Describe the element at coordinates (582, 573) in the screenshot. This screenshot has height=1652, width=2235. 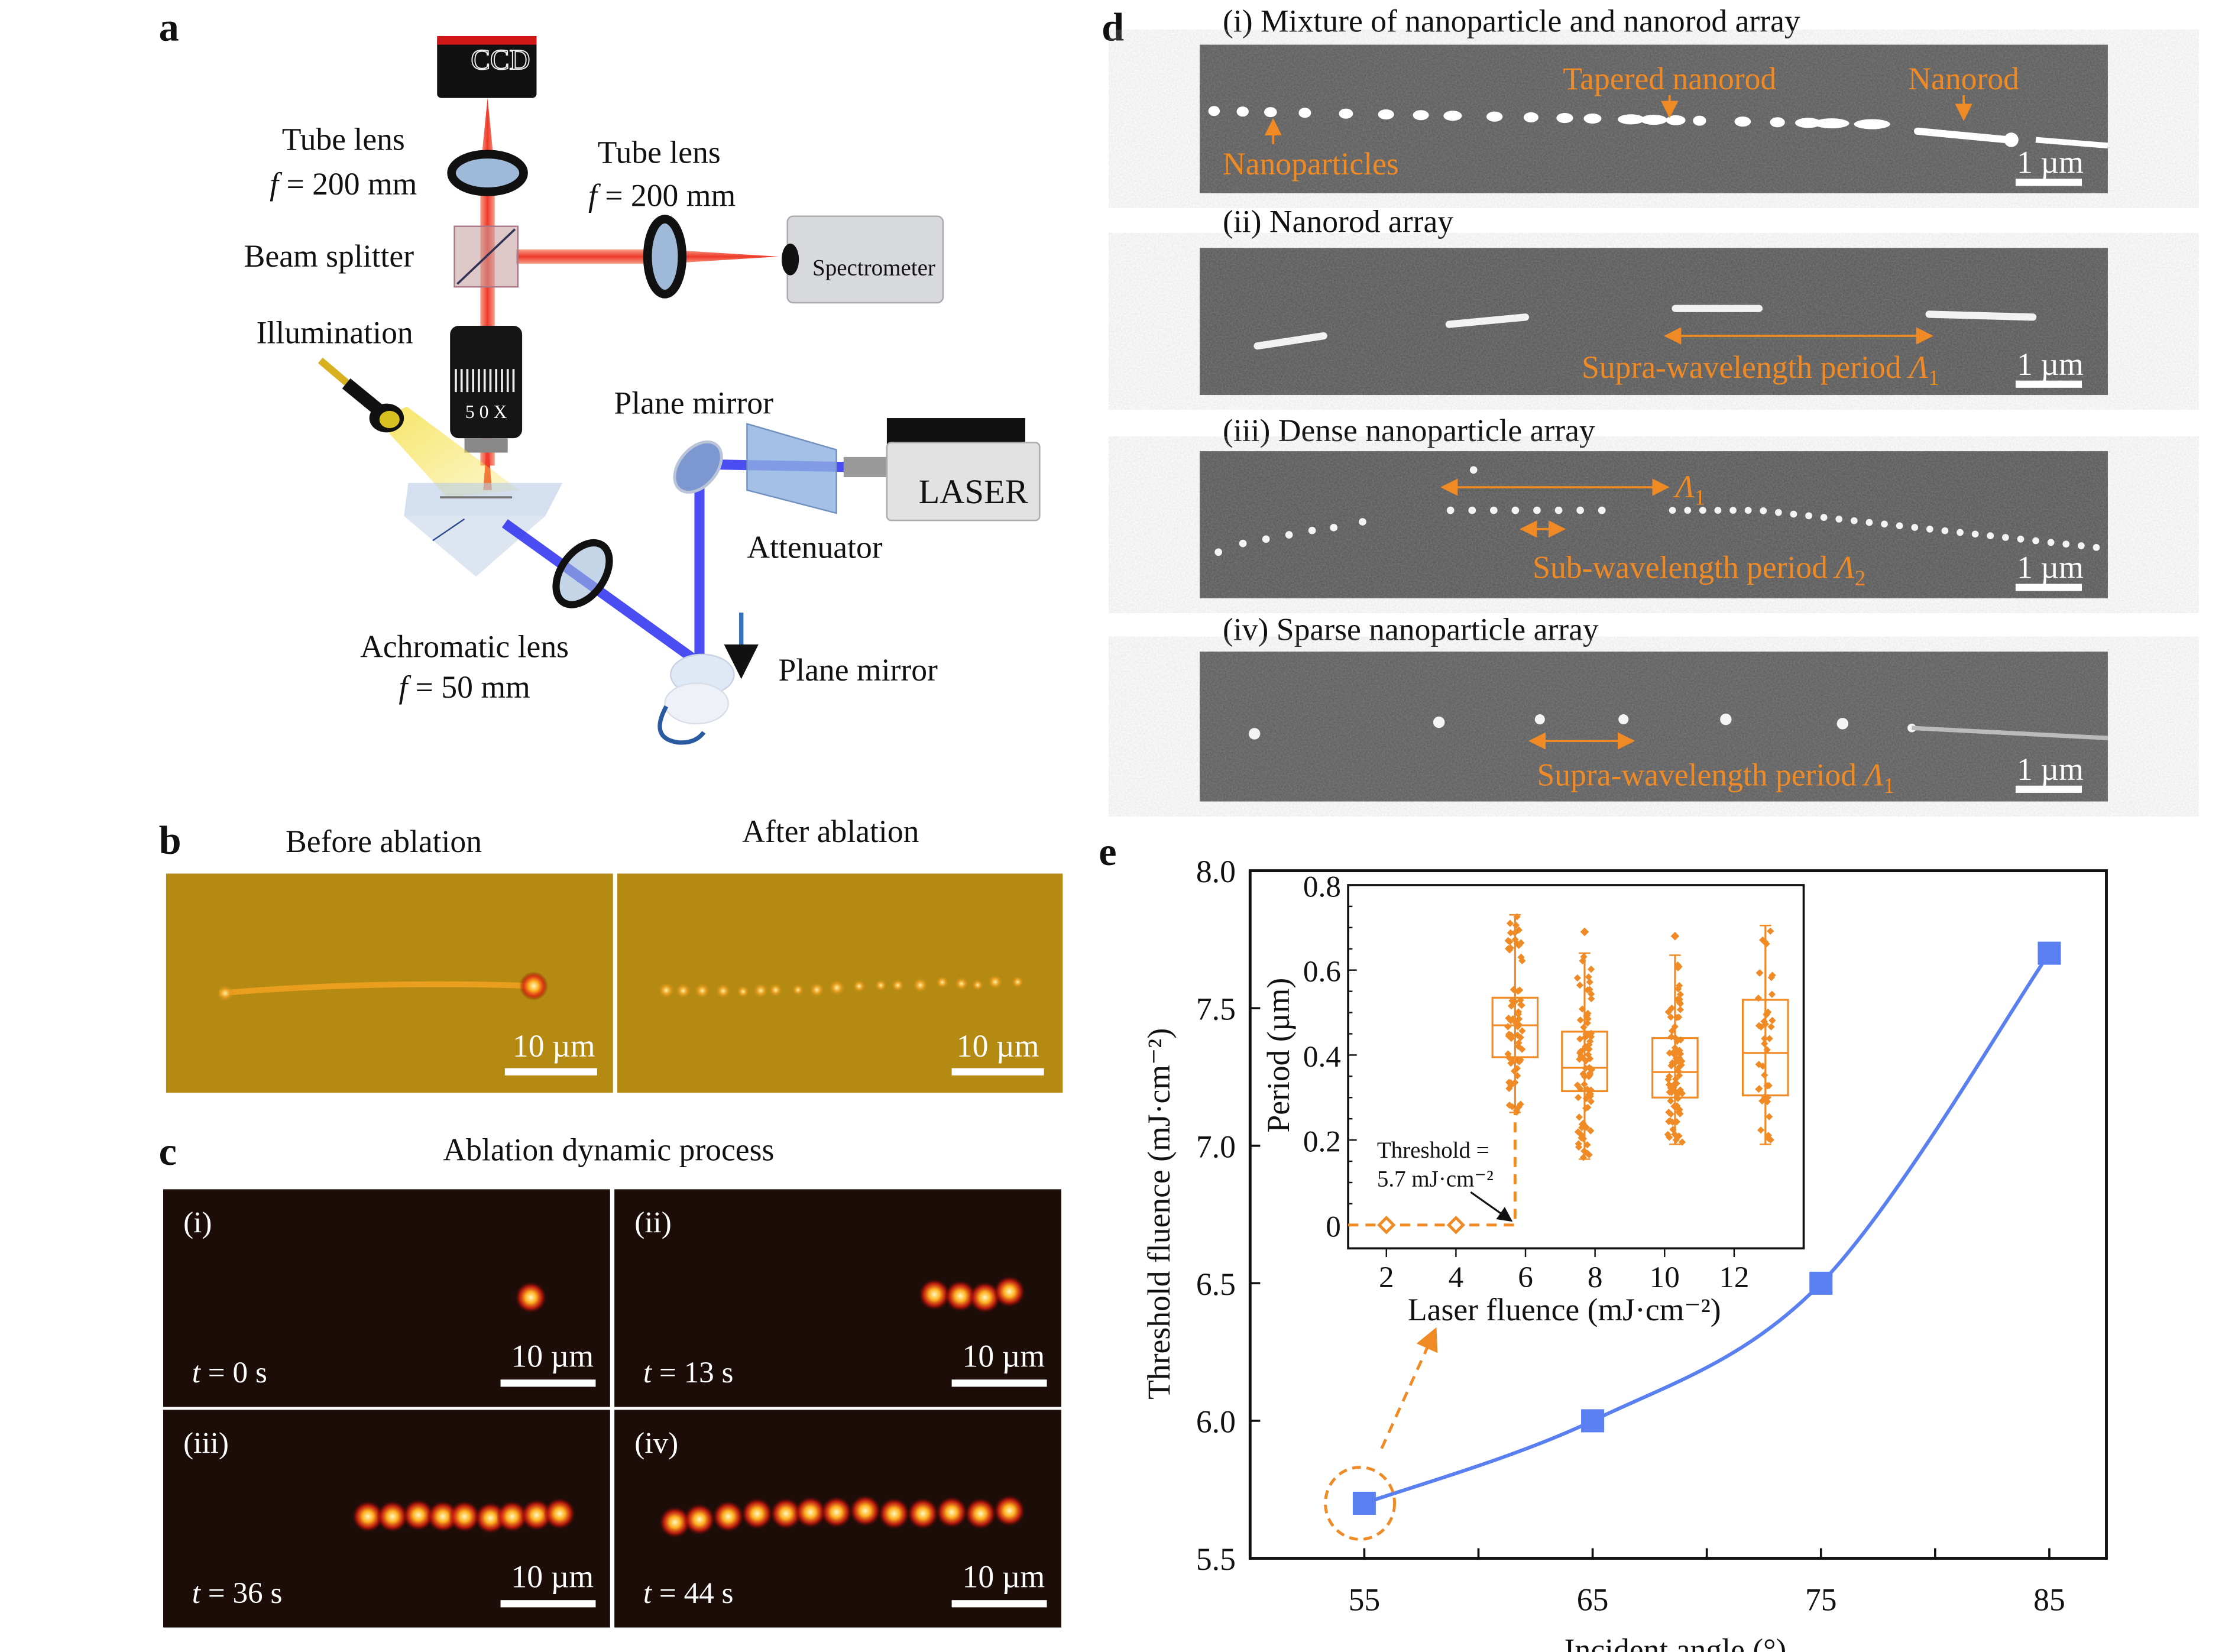
I see `achromatic-lens-icon` at that location.